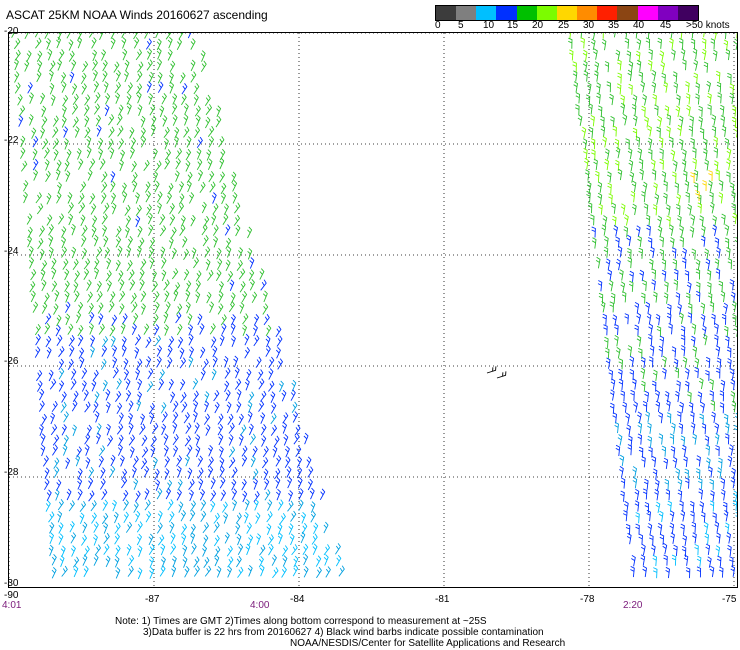 The width and height of the screenshot is (740, 650). Describe the element at coordinates (461, 25) in the screenshot. I see `legend-label: 5` at that location.